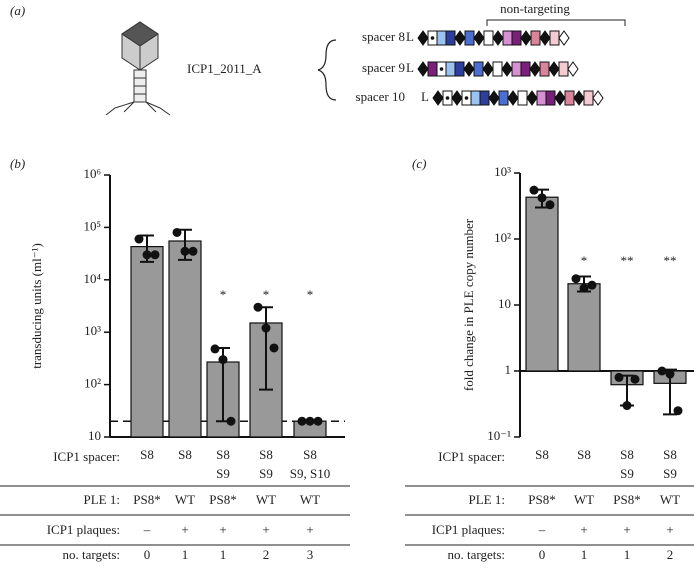  I want to click on panel-label: (a), so click(17, 10).